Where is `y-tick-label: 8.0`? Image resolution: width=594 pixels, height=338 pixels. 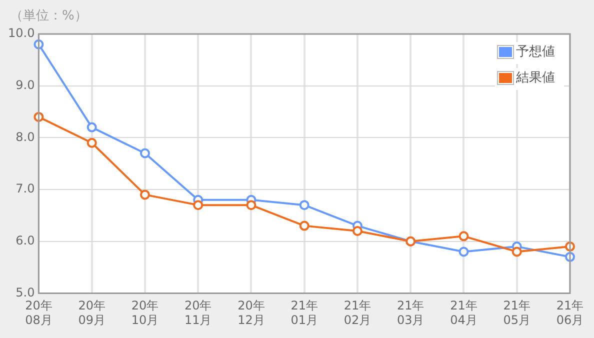 y-tick-label: 8.0 is located at coordinates (25, 137).